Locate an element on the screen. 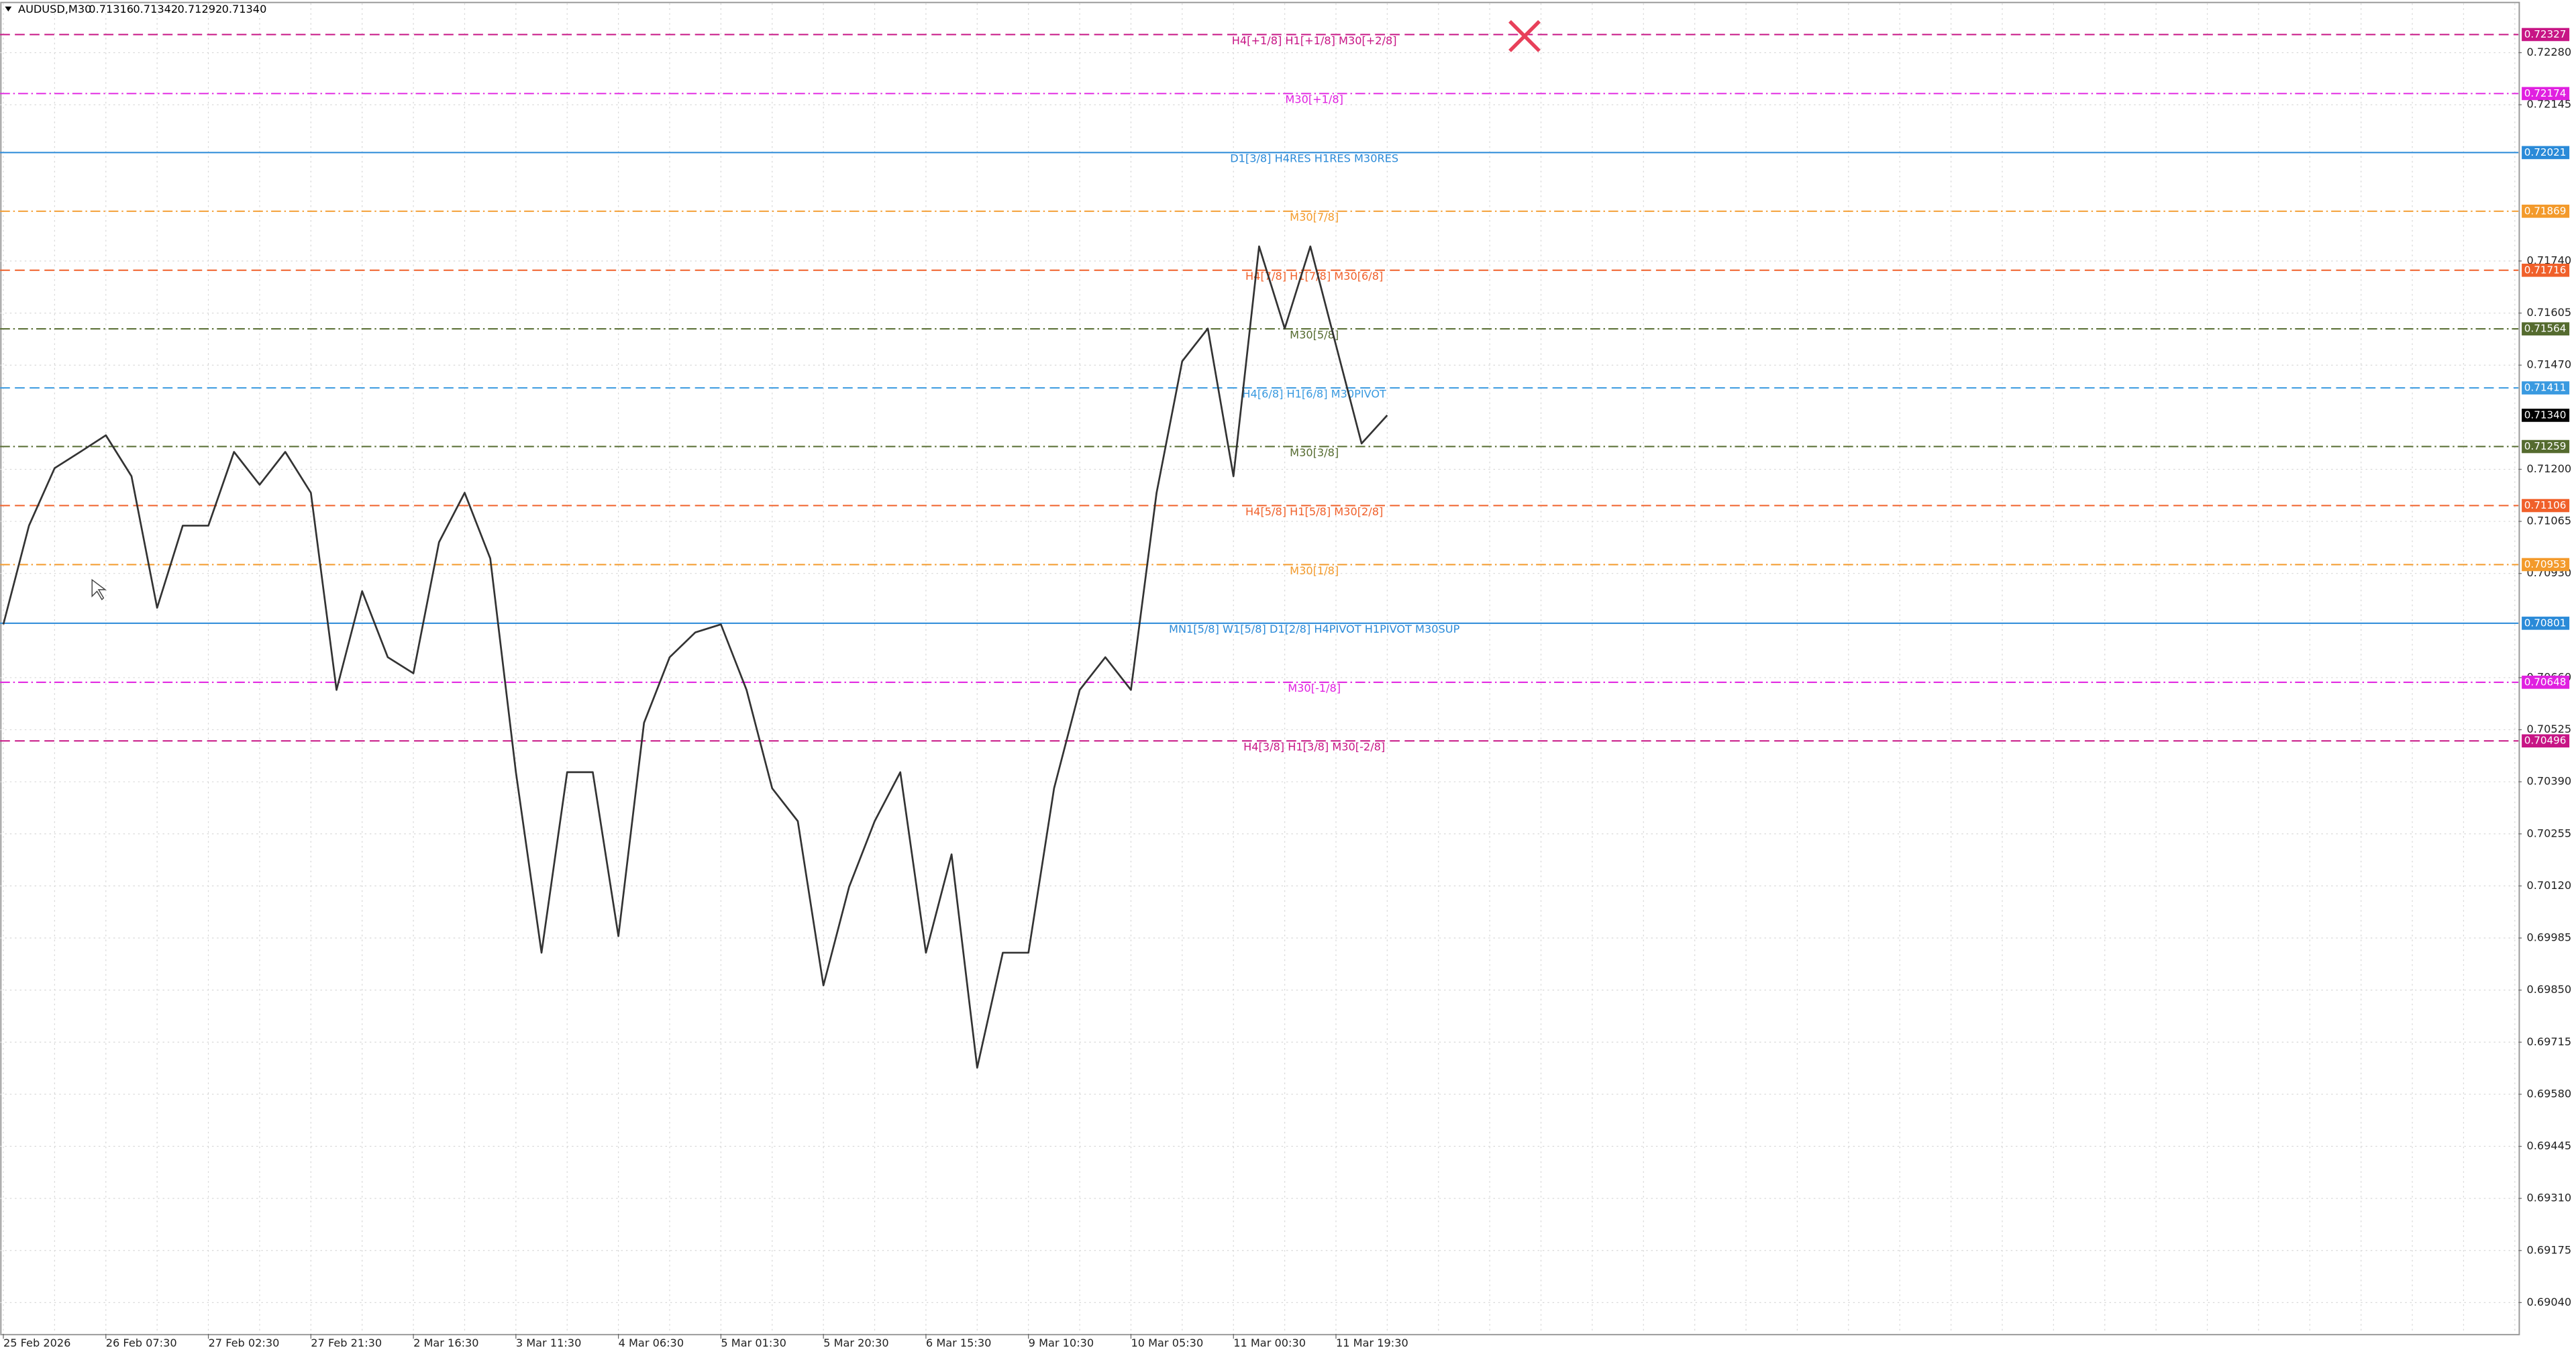 Image resolution: width=2576 pixels, height=1356 pixels. level-text: H4[7/8] H1[7/8] M30[6/8] is located at coordinates (1314, 276).